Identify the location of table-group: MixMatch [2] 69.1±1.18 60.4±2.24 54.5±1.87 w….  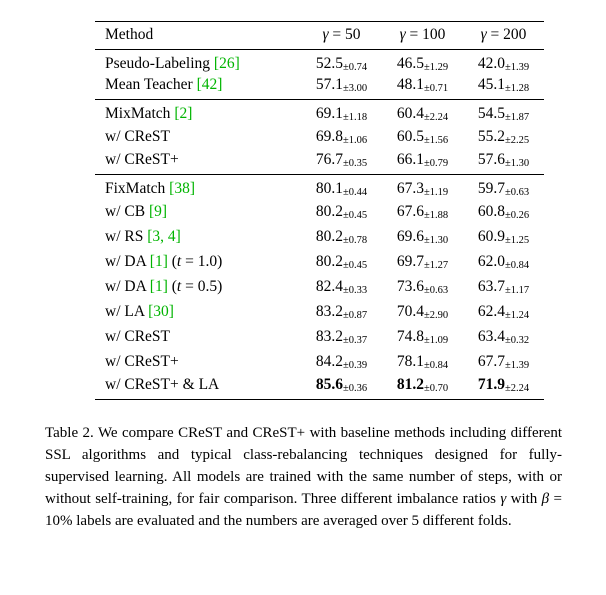
(319, 137).